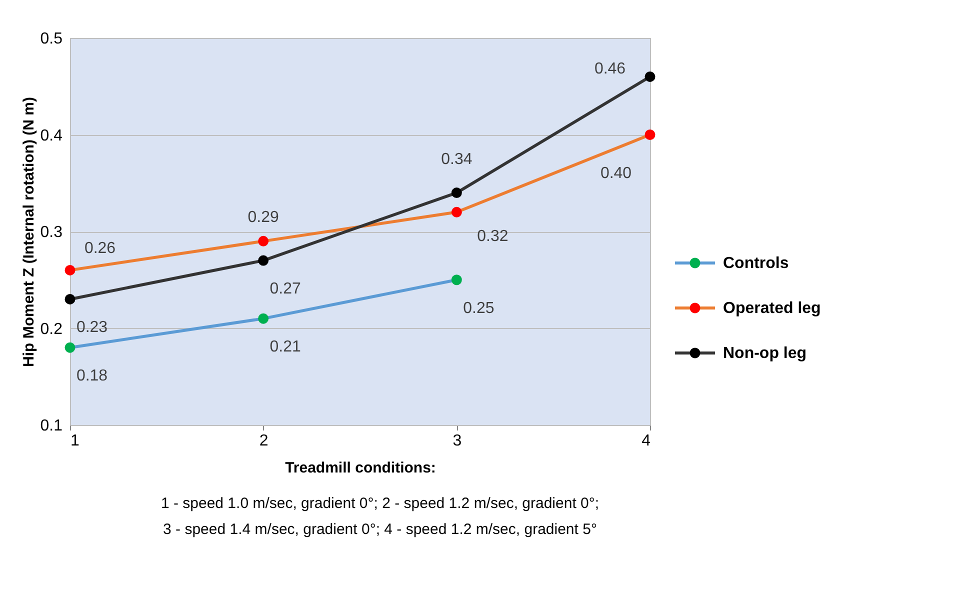 This screenshot has width=961, height=597. Describe the element at coordinates (616, 173) in the screenshot. I see `data-label: 0.40` at that location.